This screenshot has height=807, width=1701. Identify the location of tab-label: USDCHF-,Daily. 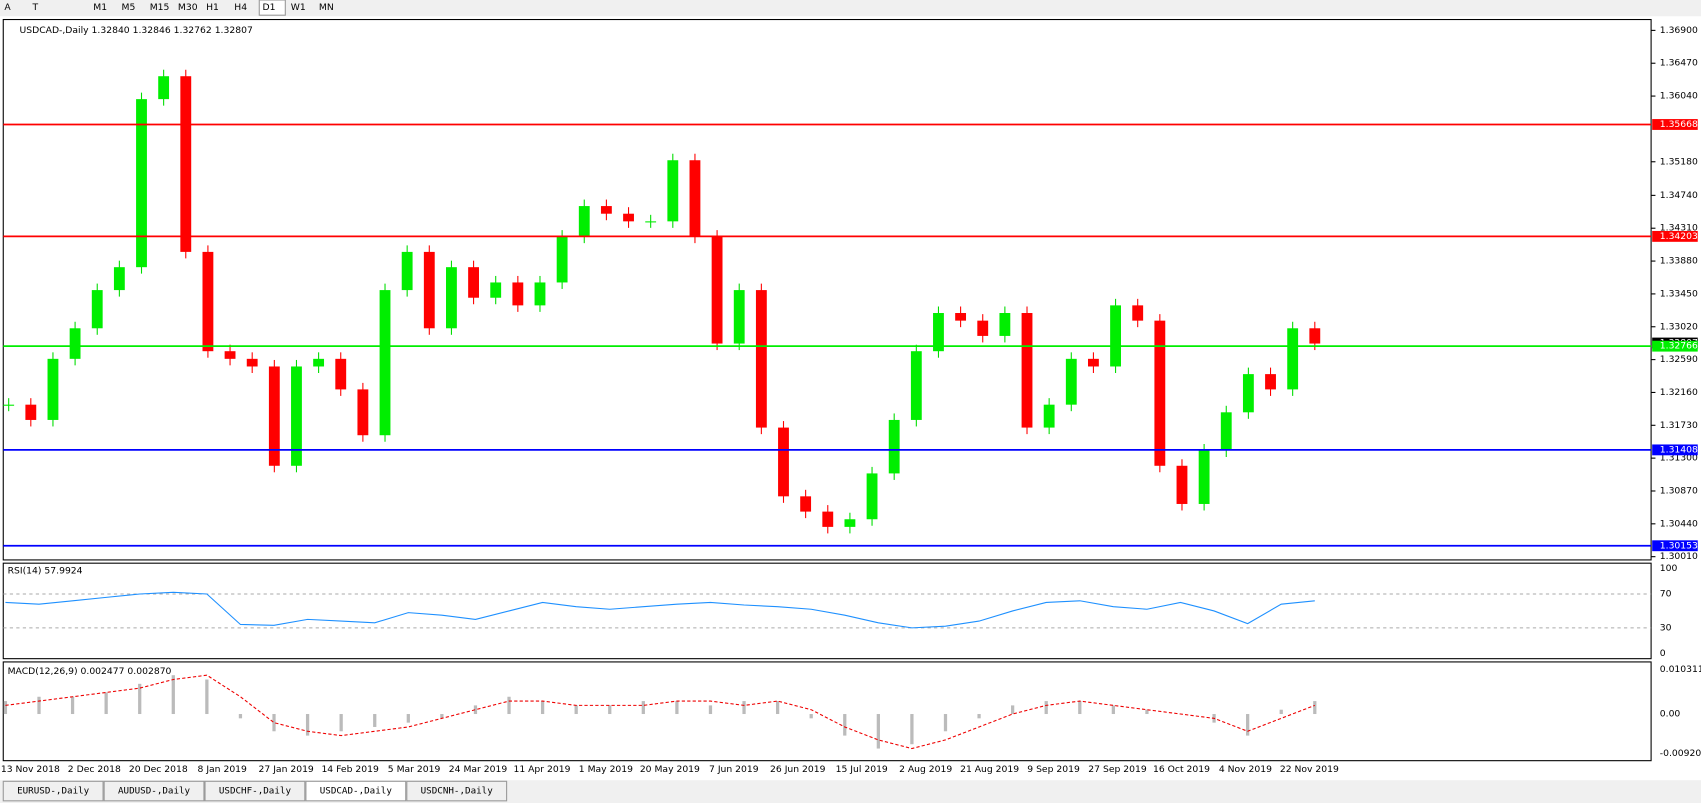
(255, 791).